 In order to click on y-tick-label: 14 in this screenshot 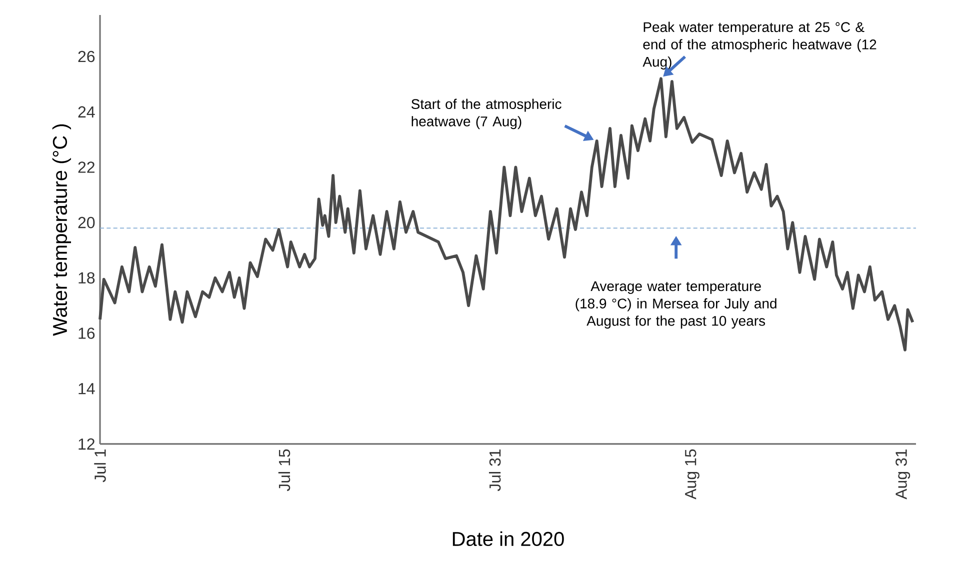, I will do `click(86, 388)`.